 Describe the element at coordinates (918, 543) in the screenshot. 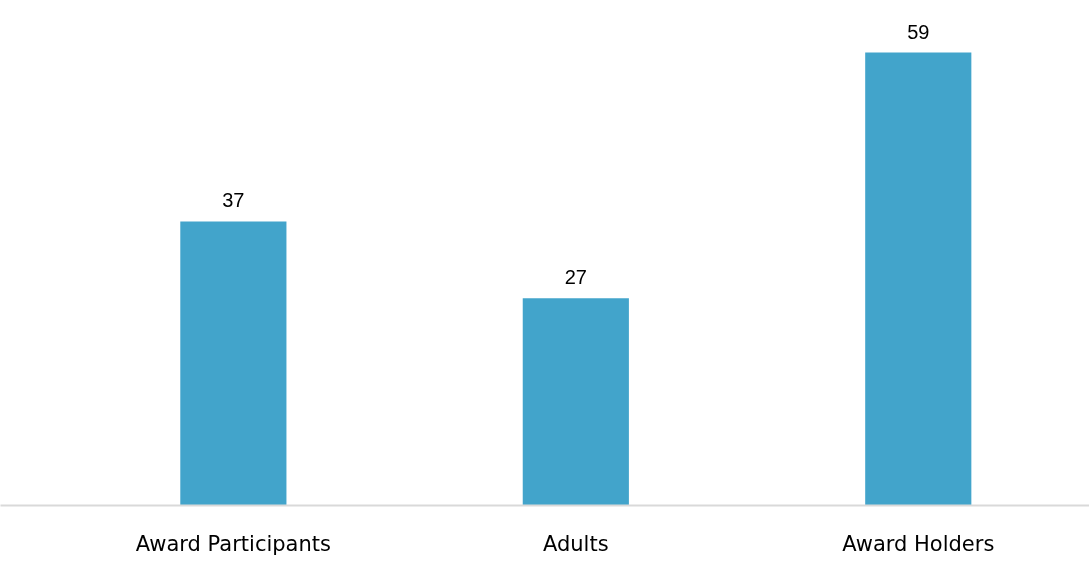

I see `x-tick-label: Award Holders` at that location.